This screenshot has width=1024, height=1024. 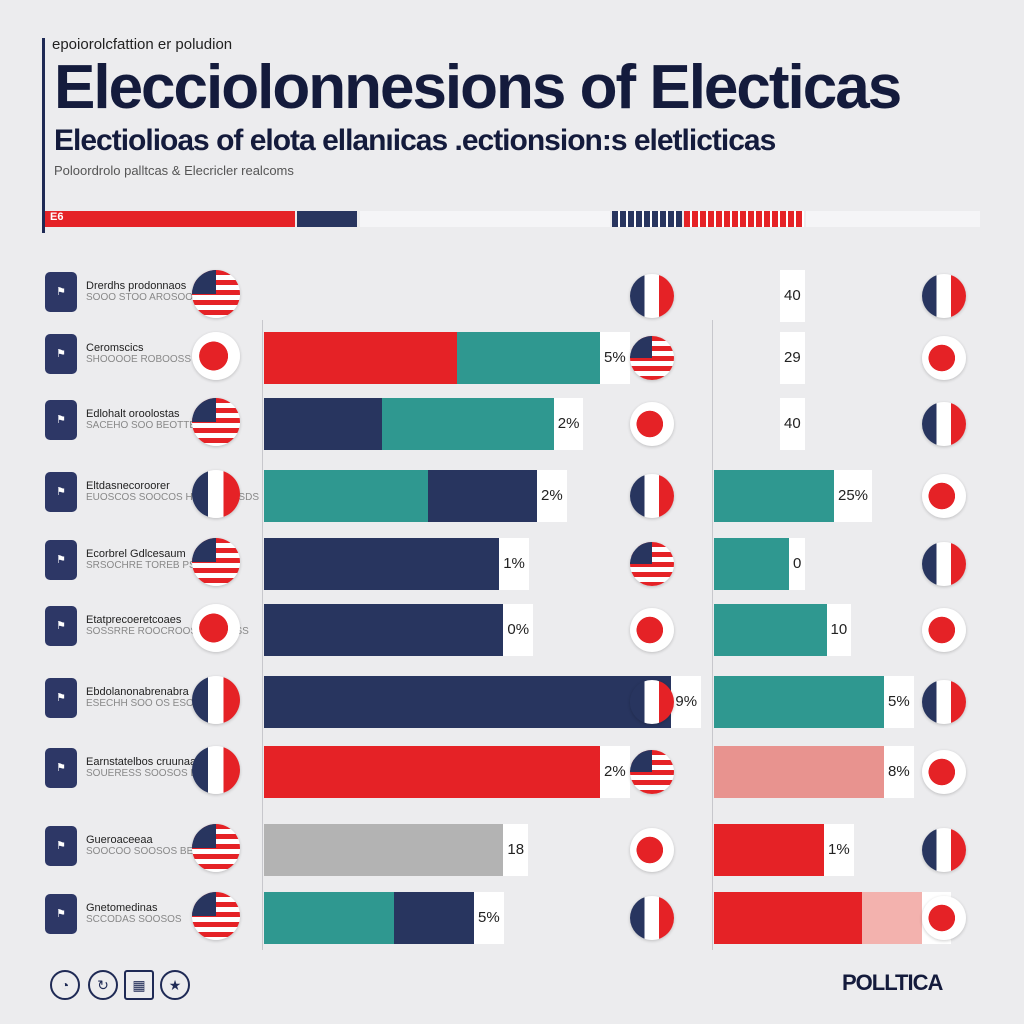 I want to click on bar-label-left: 0%, so click(x=518, y=630).